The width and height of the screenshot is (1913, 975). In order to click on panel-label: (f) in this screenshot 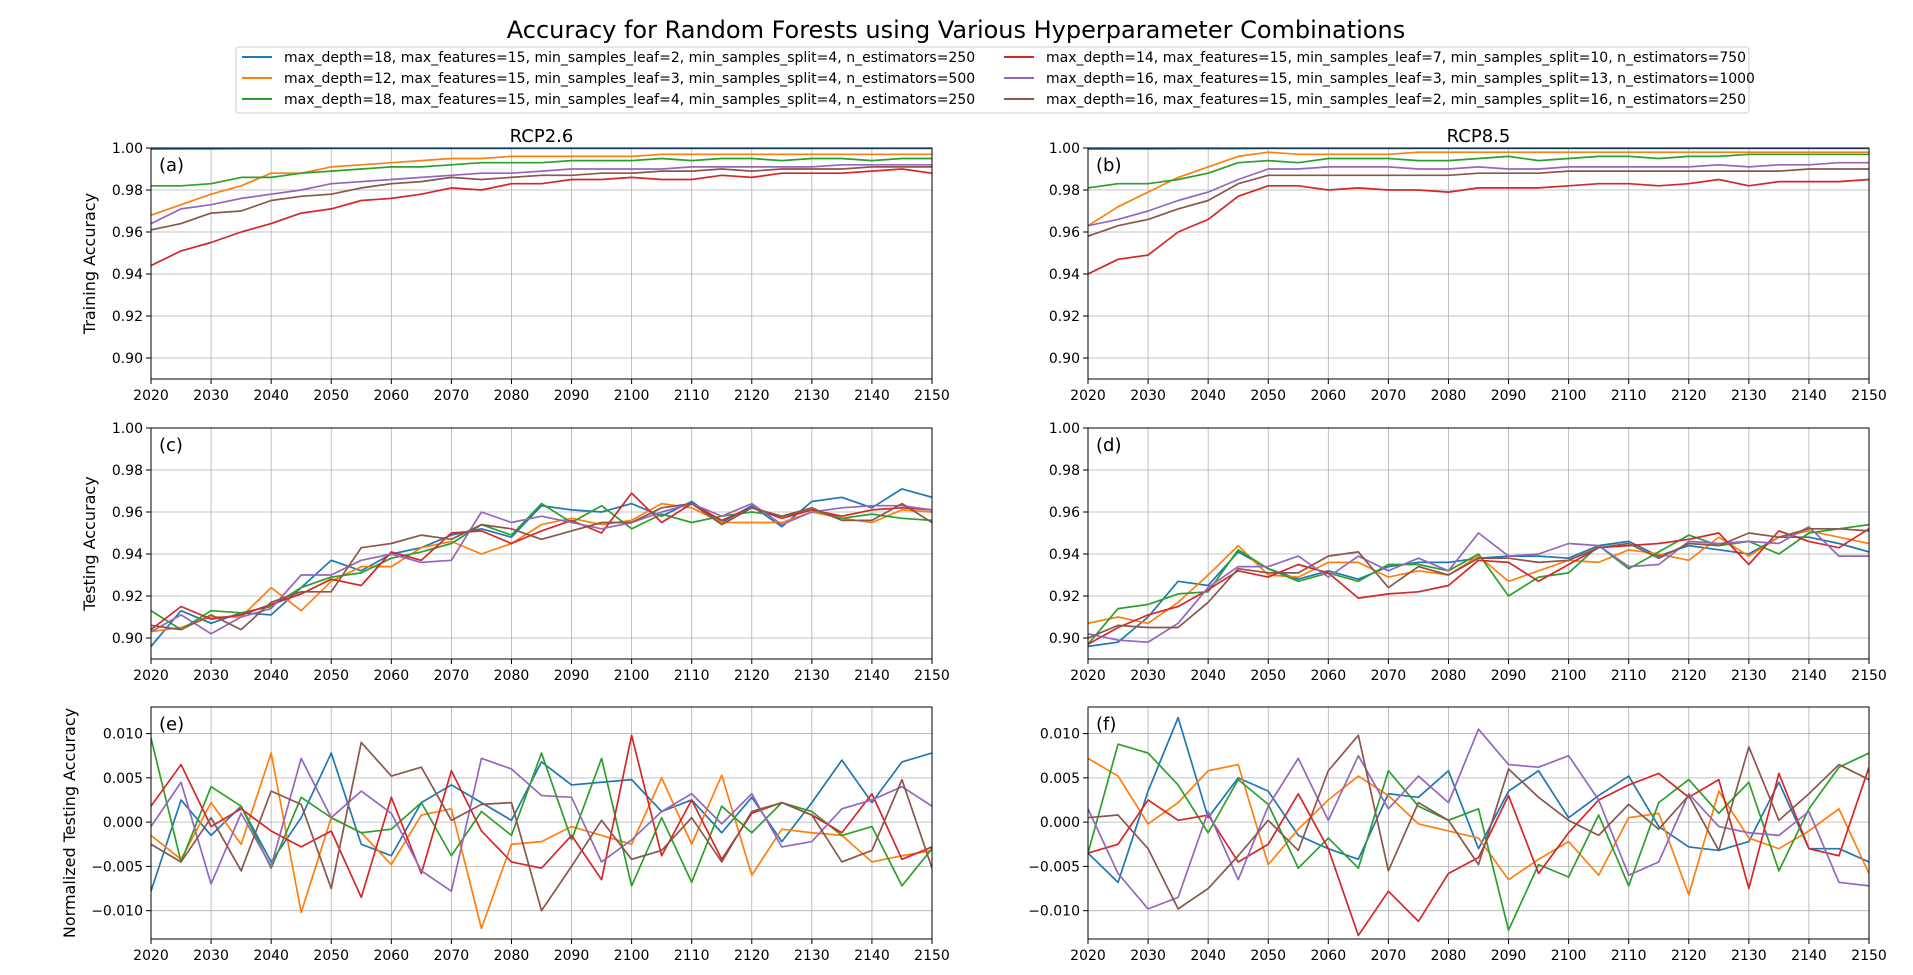, I will do `click(1106, 724)`.